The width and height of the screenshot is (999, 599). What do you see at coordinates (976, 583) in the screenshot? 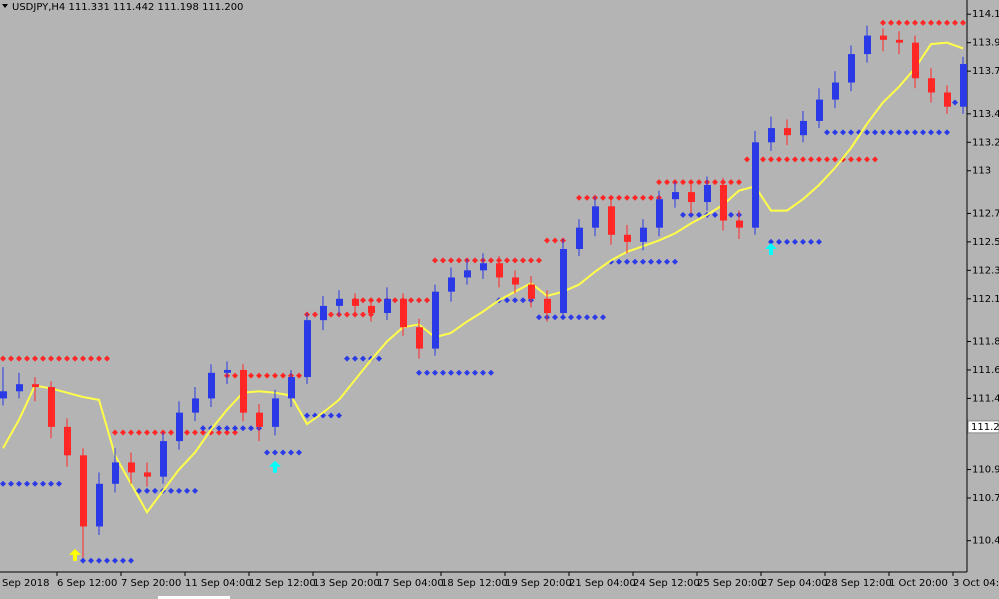
I see `x-tick-label: 3 Oct 04:00` at bounding box center [976, 583].